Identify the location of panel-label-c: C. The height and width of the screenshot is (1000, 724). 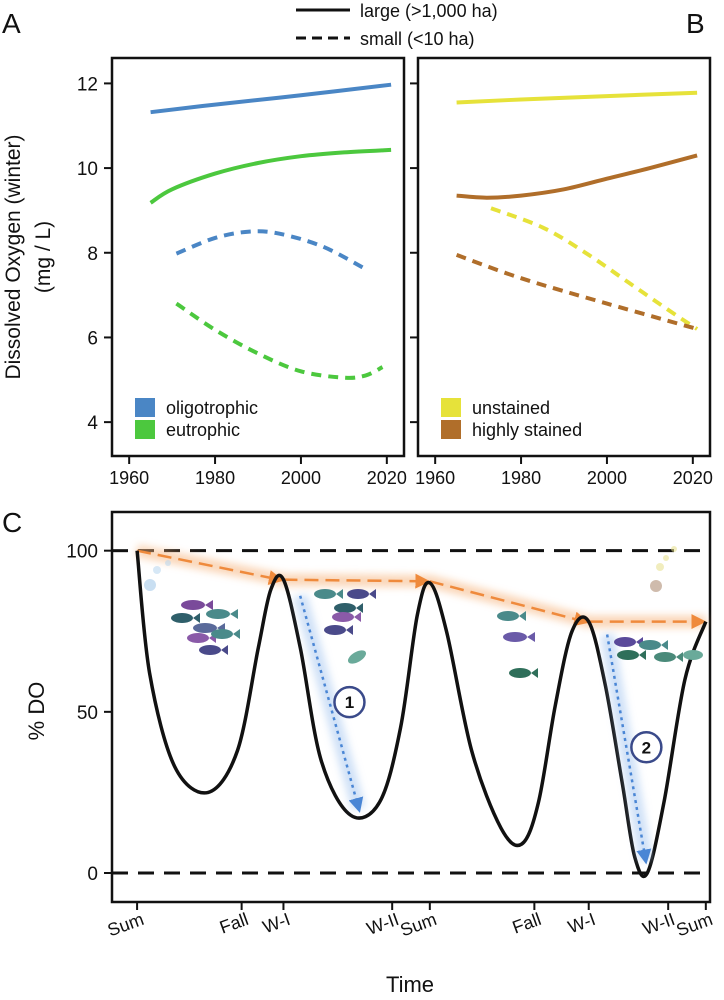
(12, 522).